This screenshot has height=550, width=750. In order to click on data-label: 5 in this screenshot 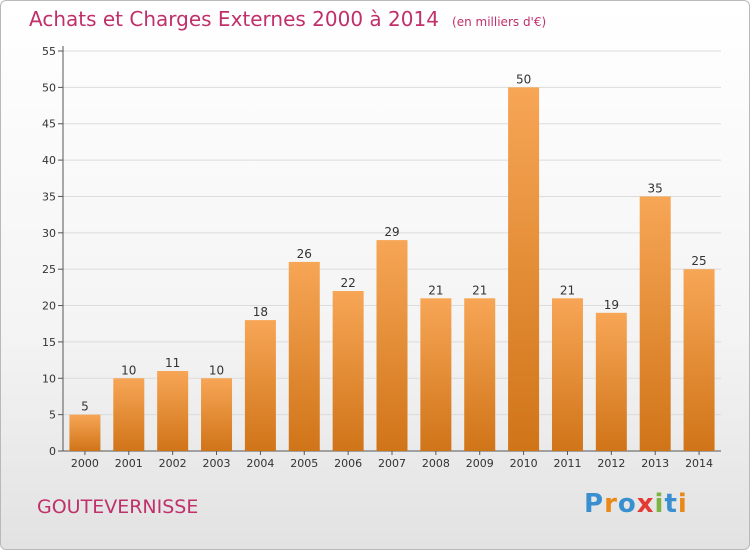, I will do `click(85, 407)`.